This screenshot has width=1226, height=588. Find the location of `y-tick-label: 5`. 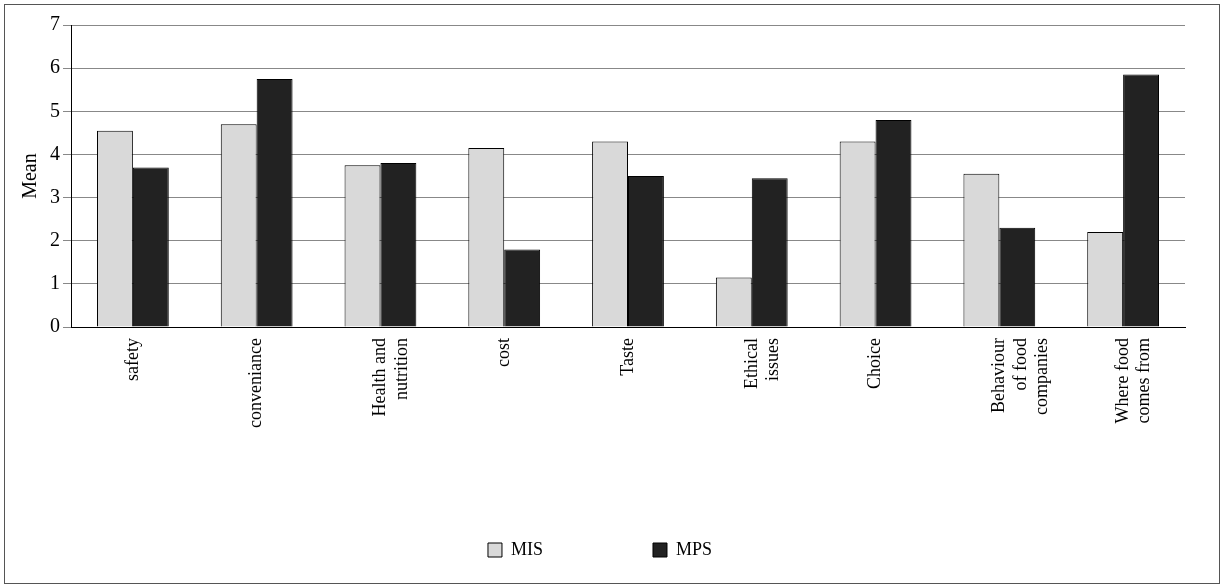

y-tick-label: 5 is located at coordinates (55, 109).